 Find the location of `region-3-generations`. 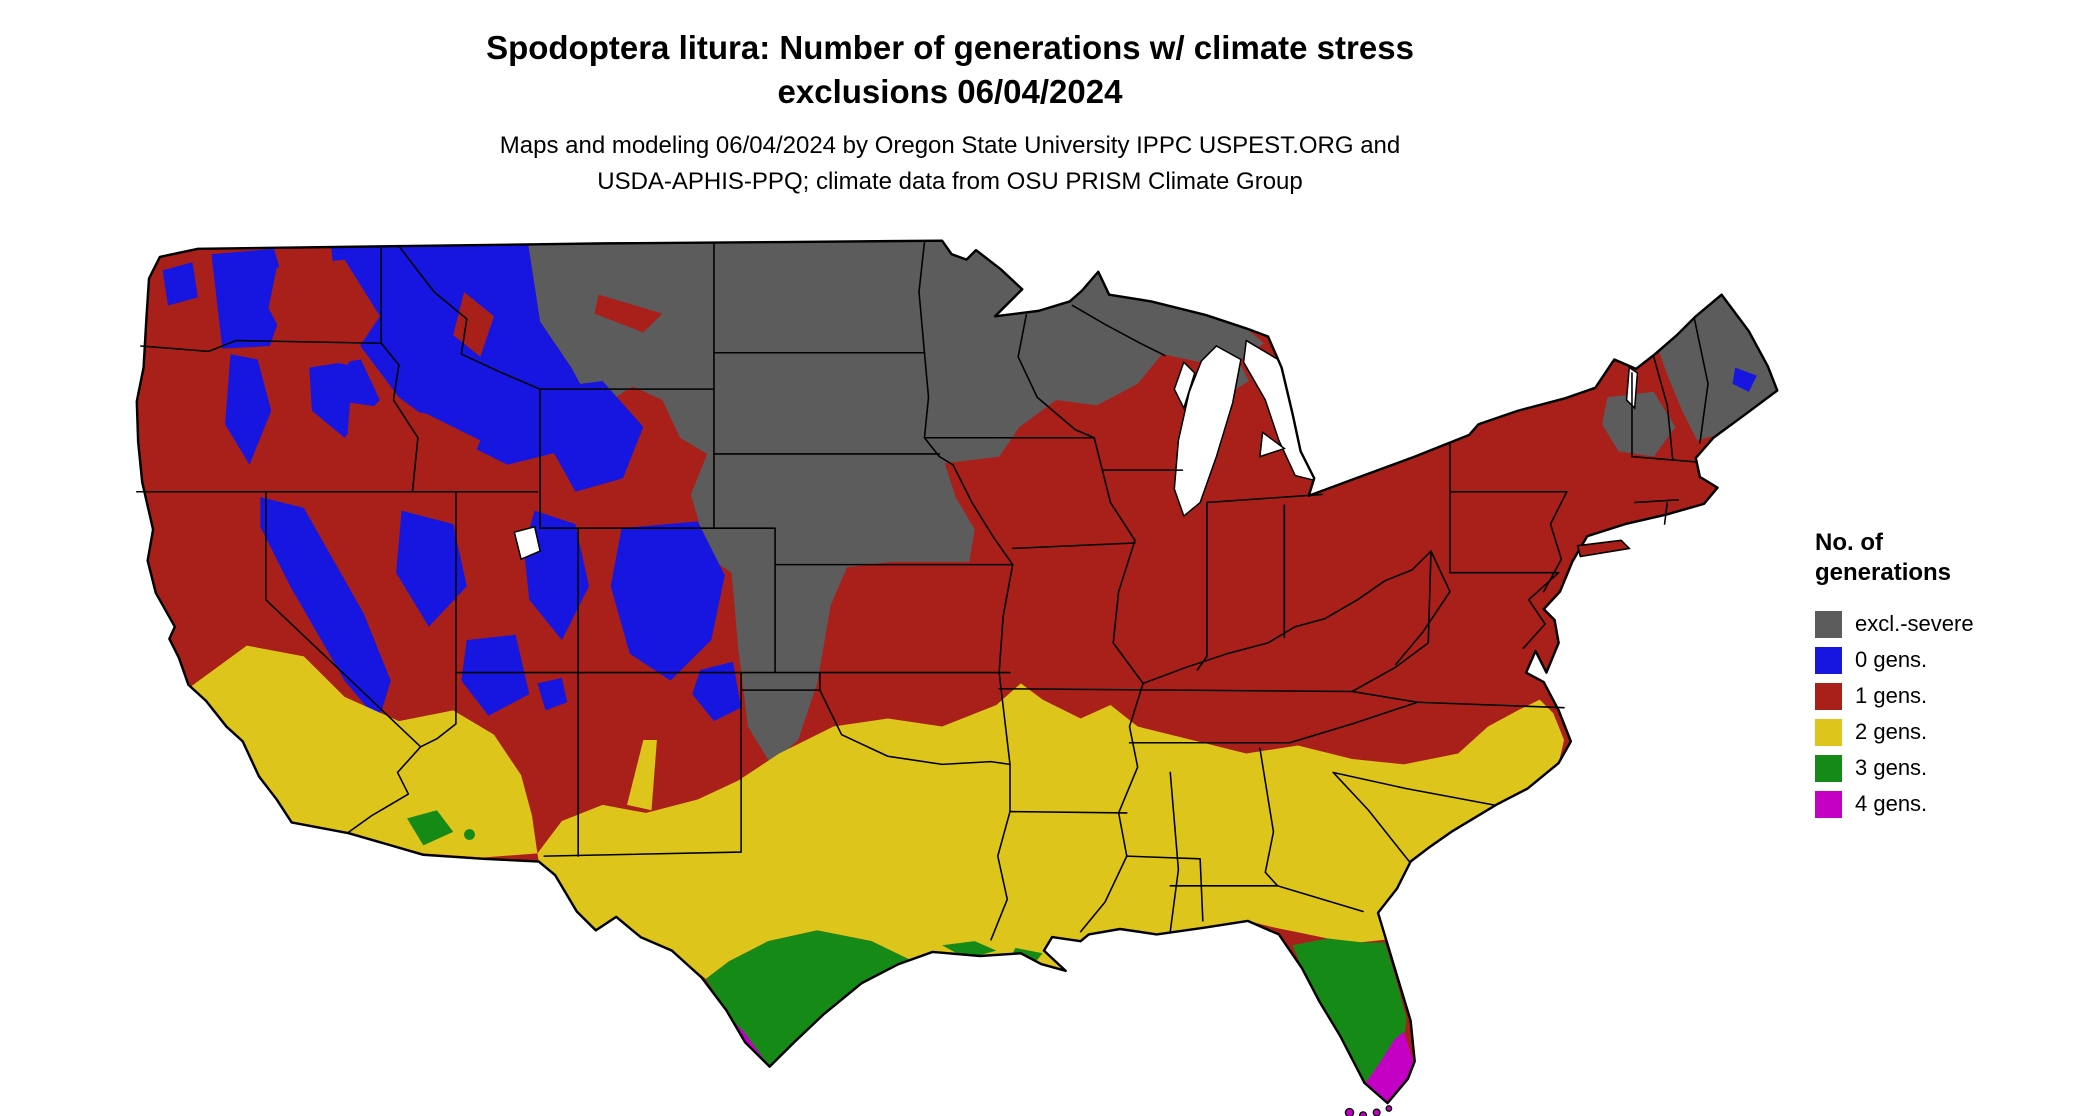

region-3-generations is located at coordinates (907, 946).